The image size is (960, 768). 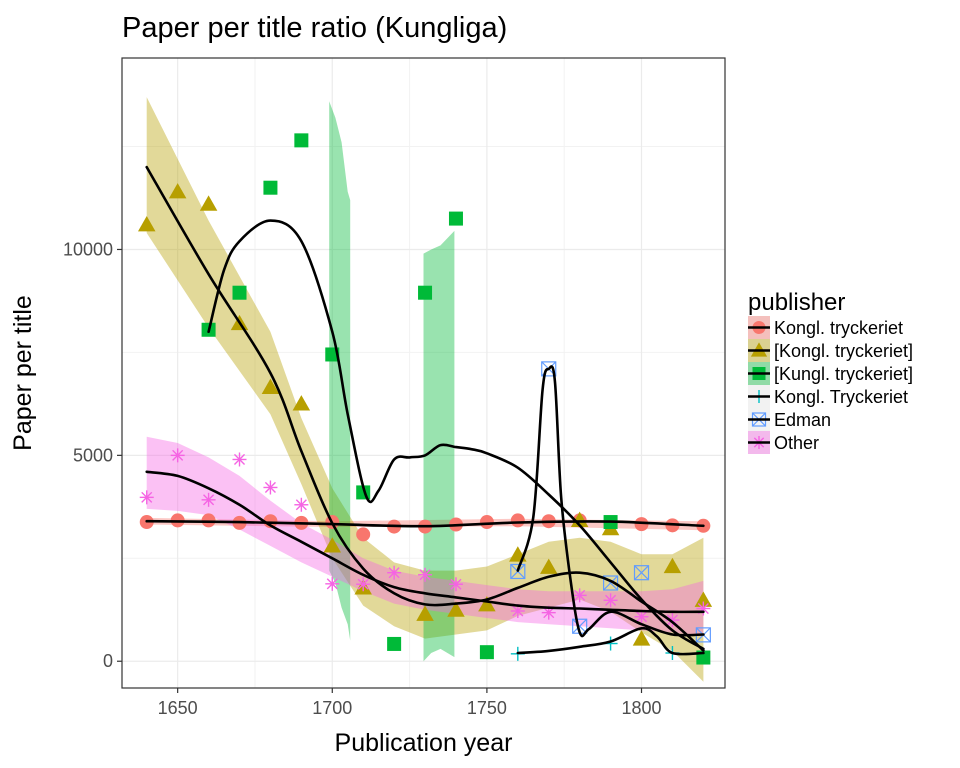 What do you see at coordinates (332, 708) in the screenshot?
I see `x-tick-label: 1700` at bounding box center [332, 708].